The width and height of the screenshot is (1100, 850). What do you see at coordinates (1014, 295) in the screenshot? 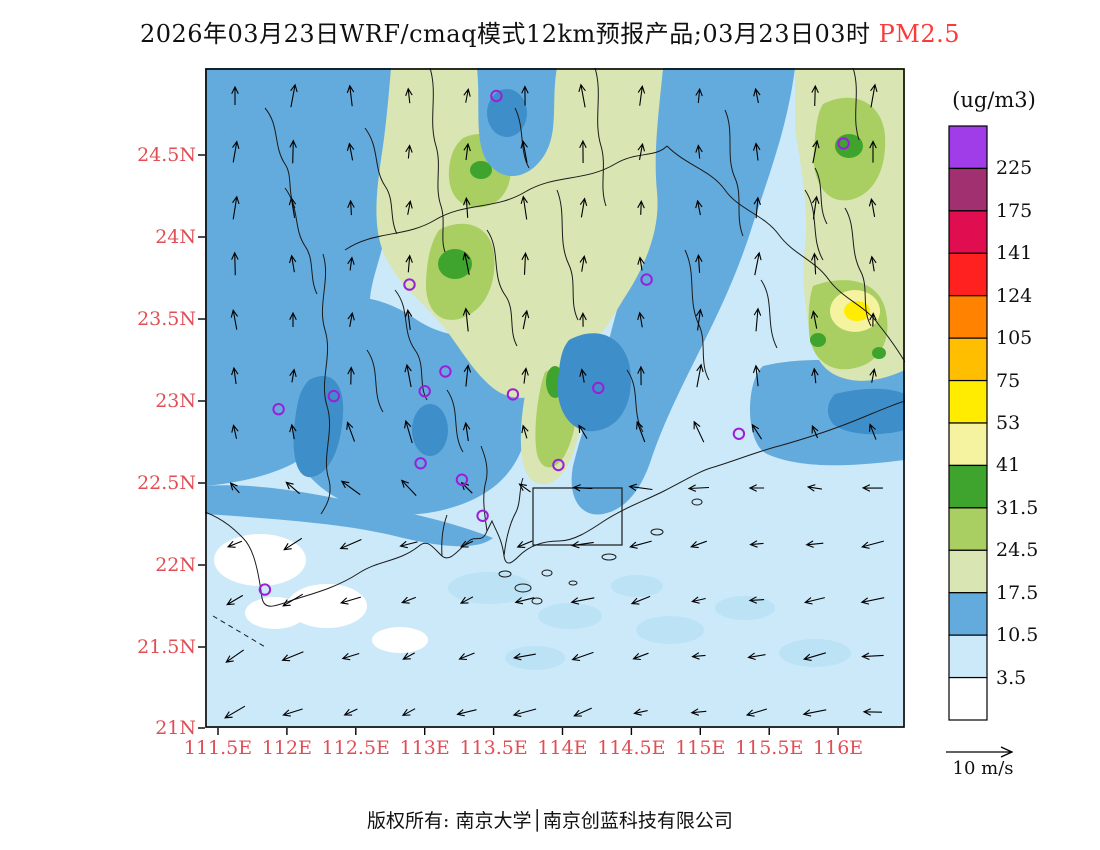
I see `colorbar-level-label: 124` at bounding box center [1014, 295].